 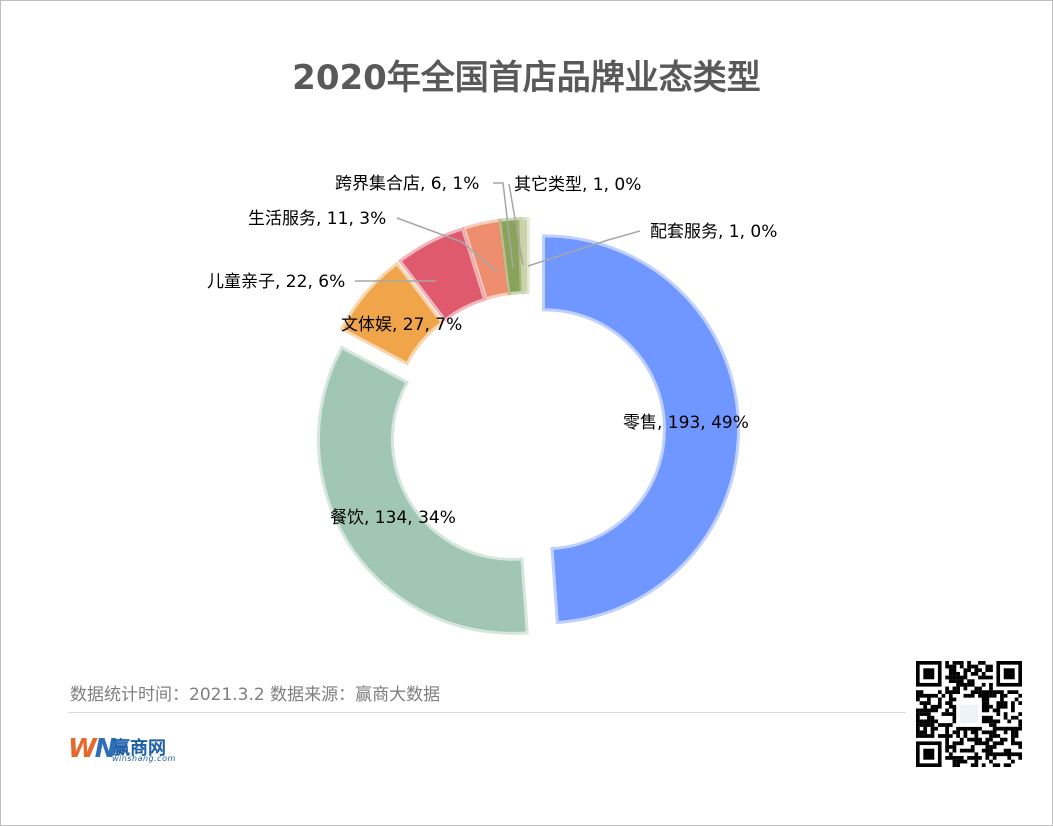 I want to click on footer-source-text: 数据统计时间：2021.3.2 数据来源：赢商大数据, so click(x=255, y=695).